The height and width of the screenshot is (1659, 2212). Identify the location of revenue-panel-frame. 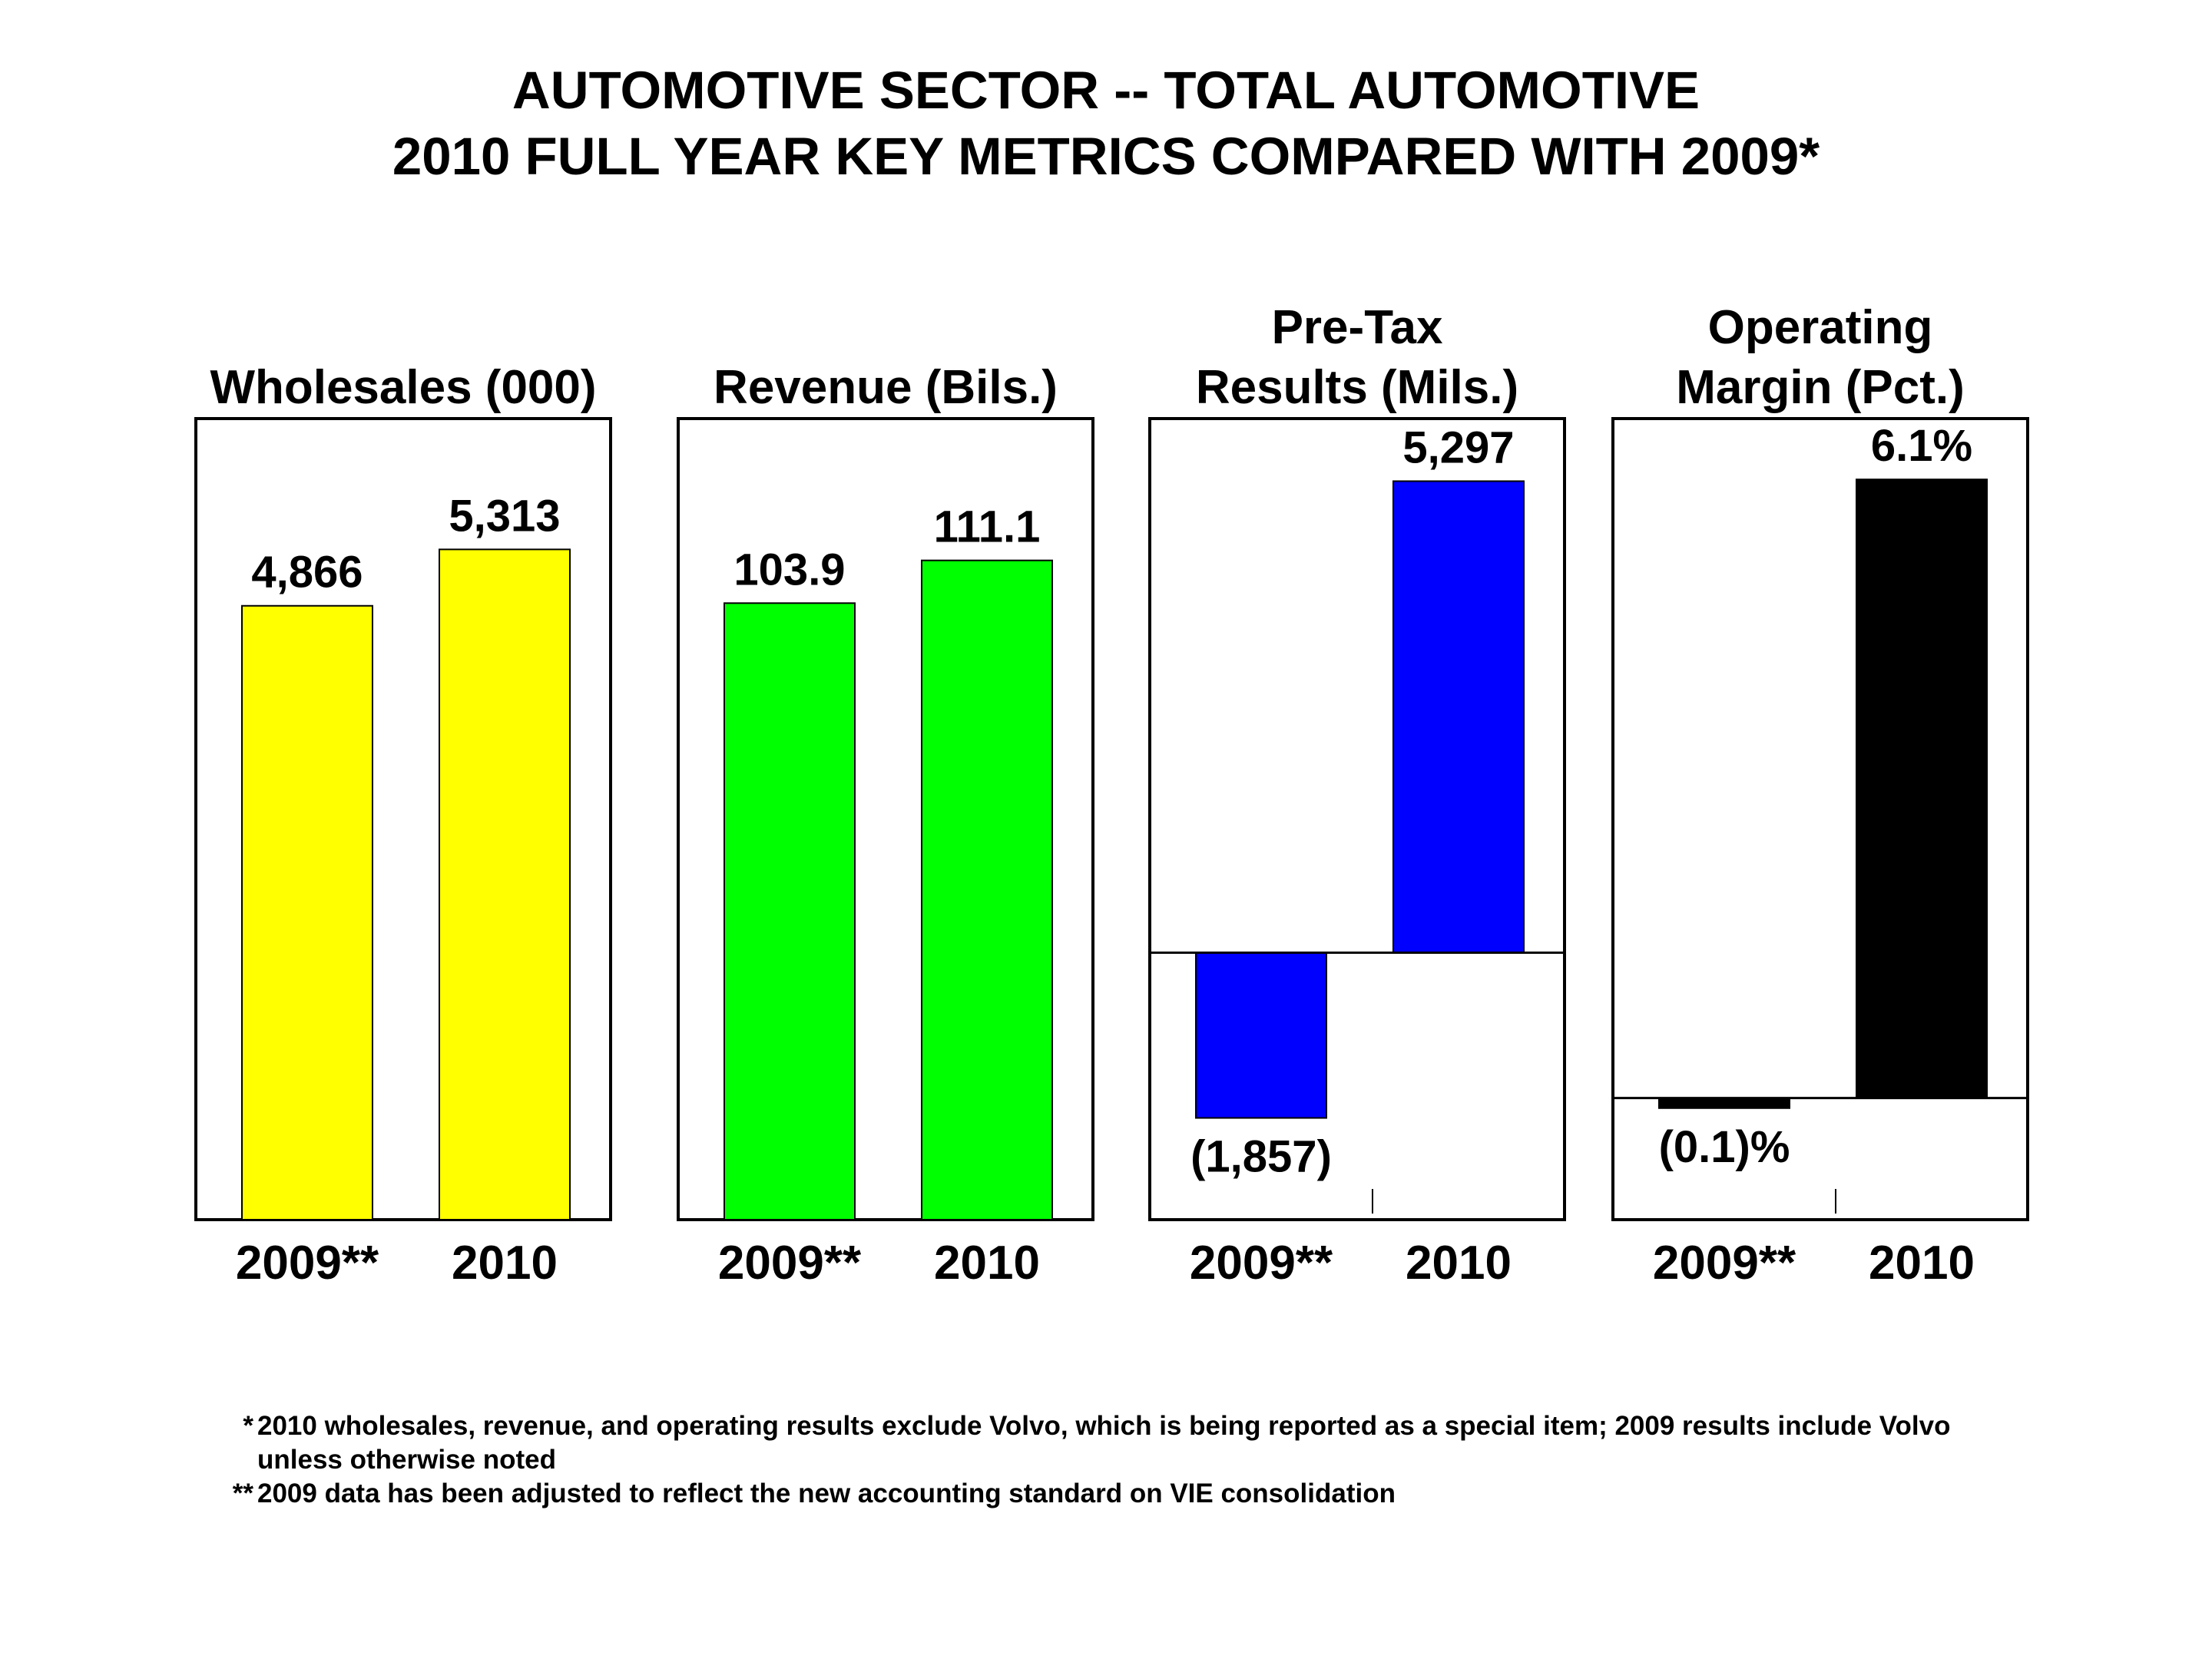
(885, 819).